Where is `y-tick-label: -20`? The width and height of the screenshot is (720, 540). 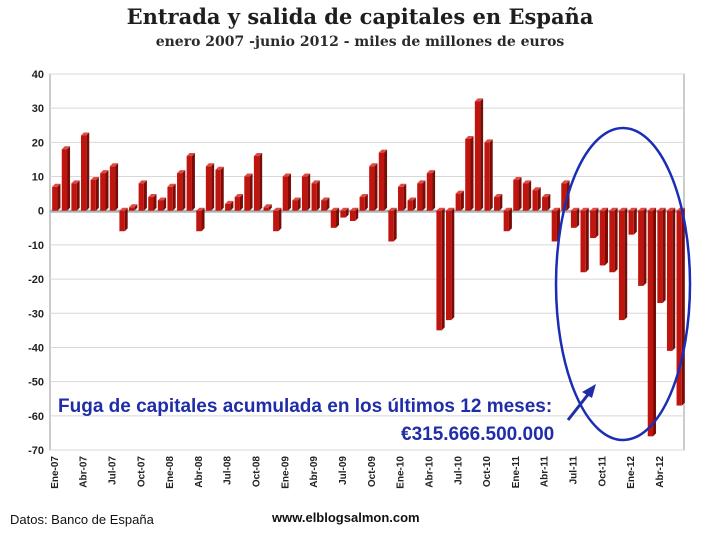
y-tick-label: -20 is located at coordinates (36, 280).